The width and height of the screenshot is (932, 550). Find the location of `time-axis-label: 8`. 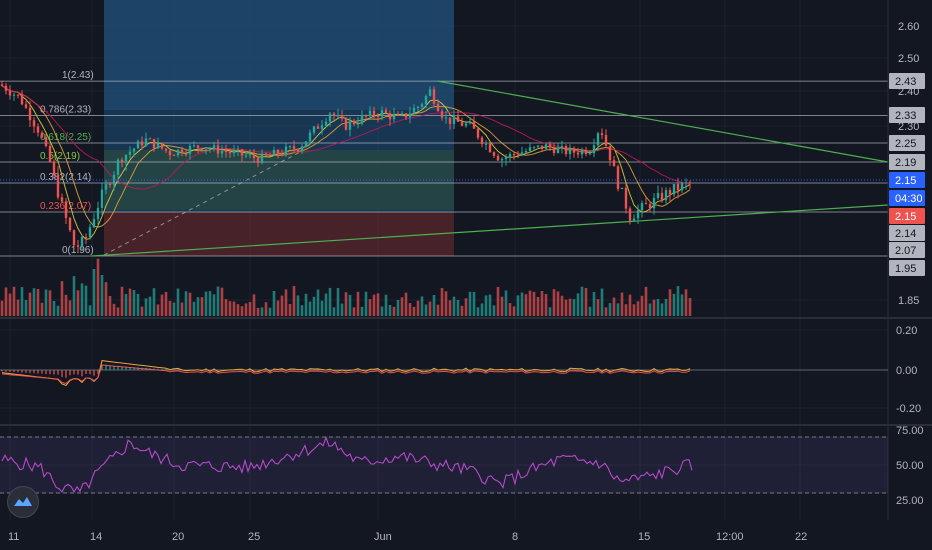

time-axis-label: 8 is located at coordinates (515, 537).